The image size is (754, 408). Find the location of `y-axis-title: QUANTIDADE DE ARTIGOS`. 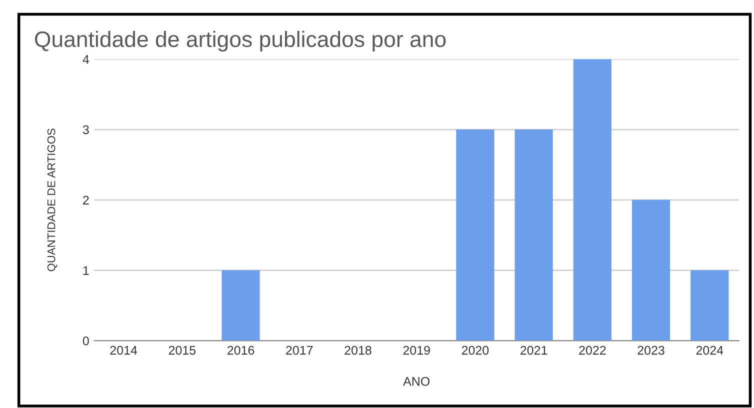

y-axis-title: QUANTIDADE DE ARTIGOS is located at coordinates (52, 200).